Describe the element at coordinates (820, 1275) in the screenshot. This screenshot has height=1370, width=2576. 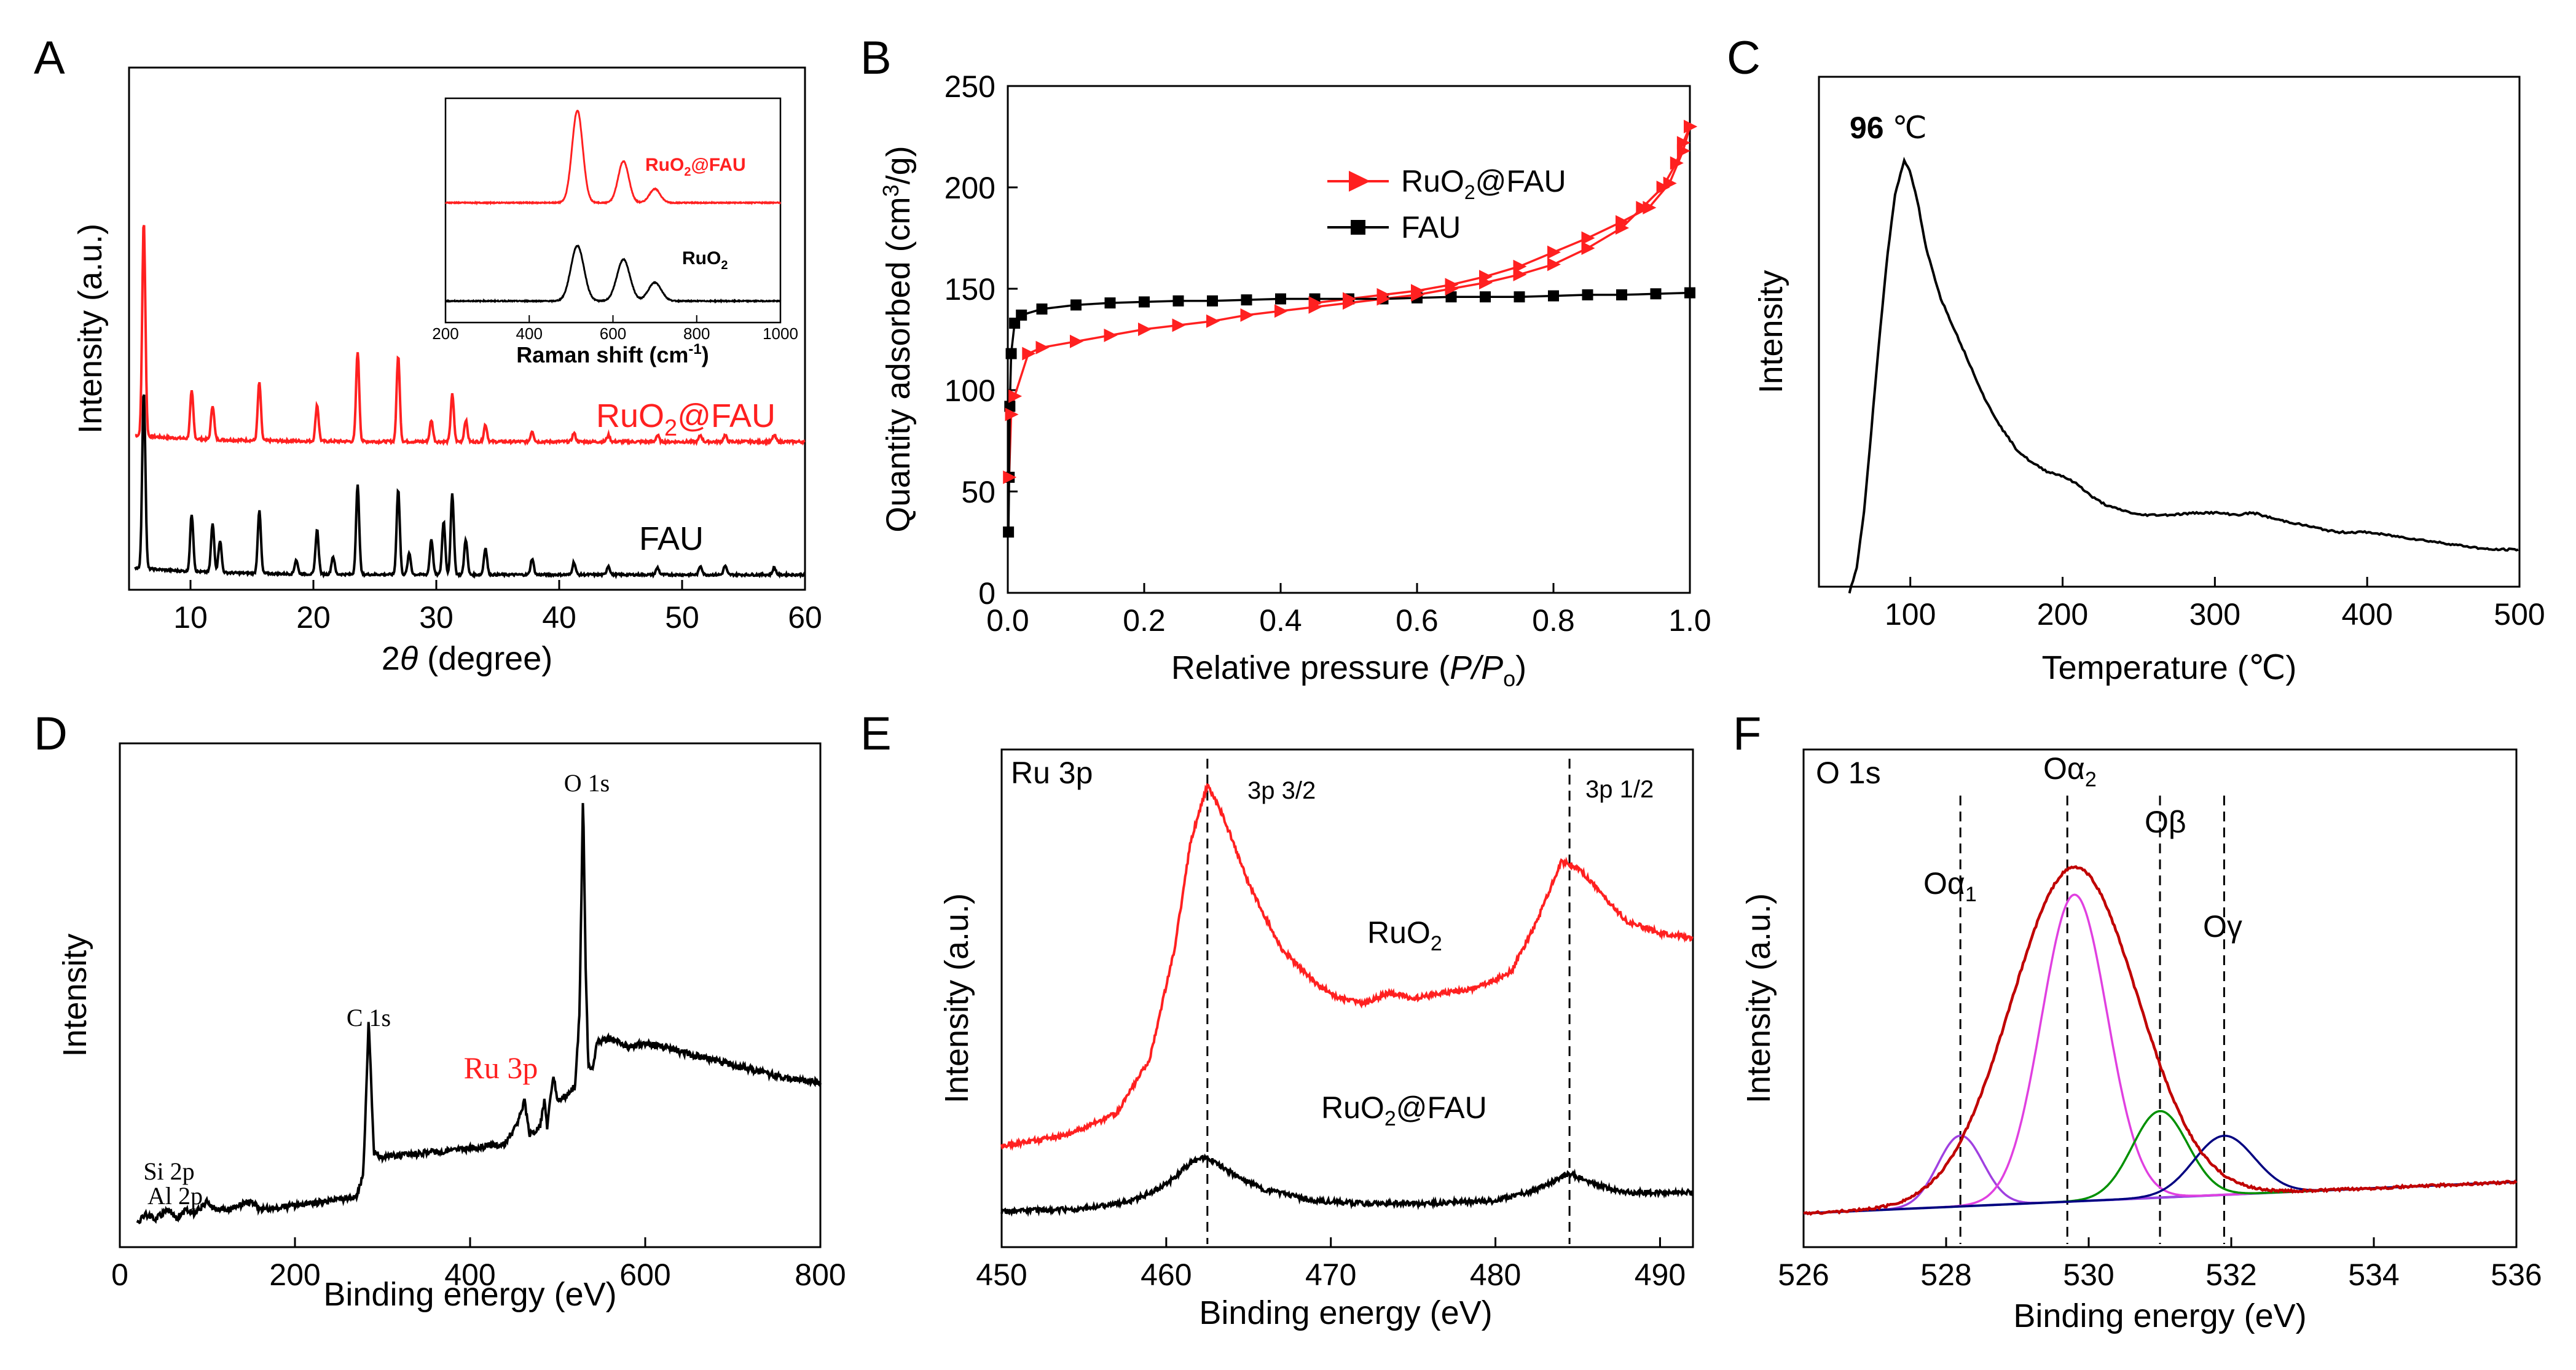
I see `panel-d-x-tick-label: 800` at that location.